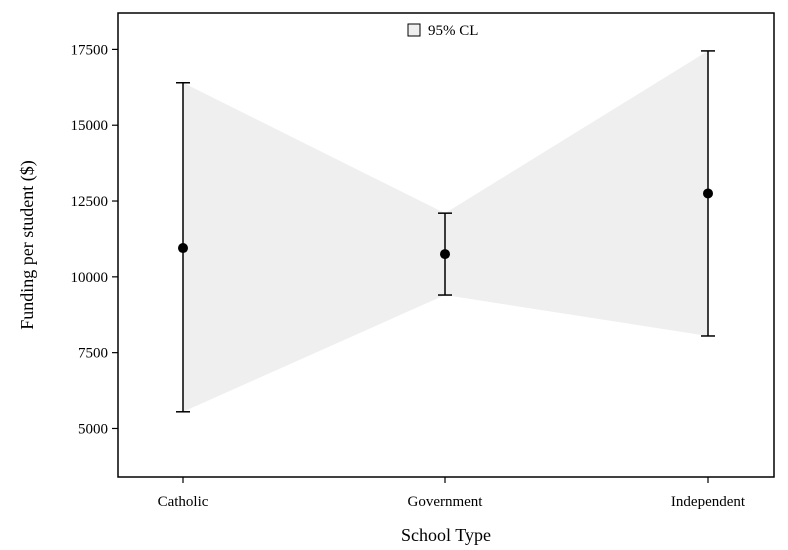 This screenshot has height=550, width=788. What do you see at coordinates (183, 502) in the screenshot?
I see `x-tick-label: Catholic` at bounding box center [183, 502].